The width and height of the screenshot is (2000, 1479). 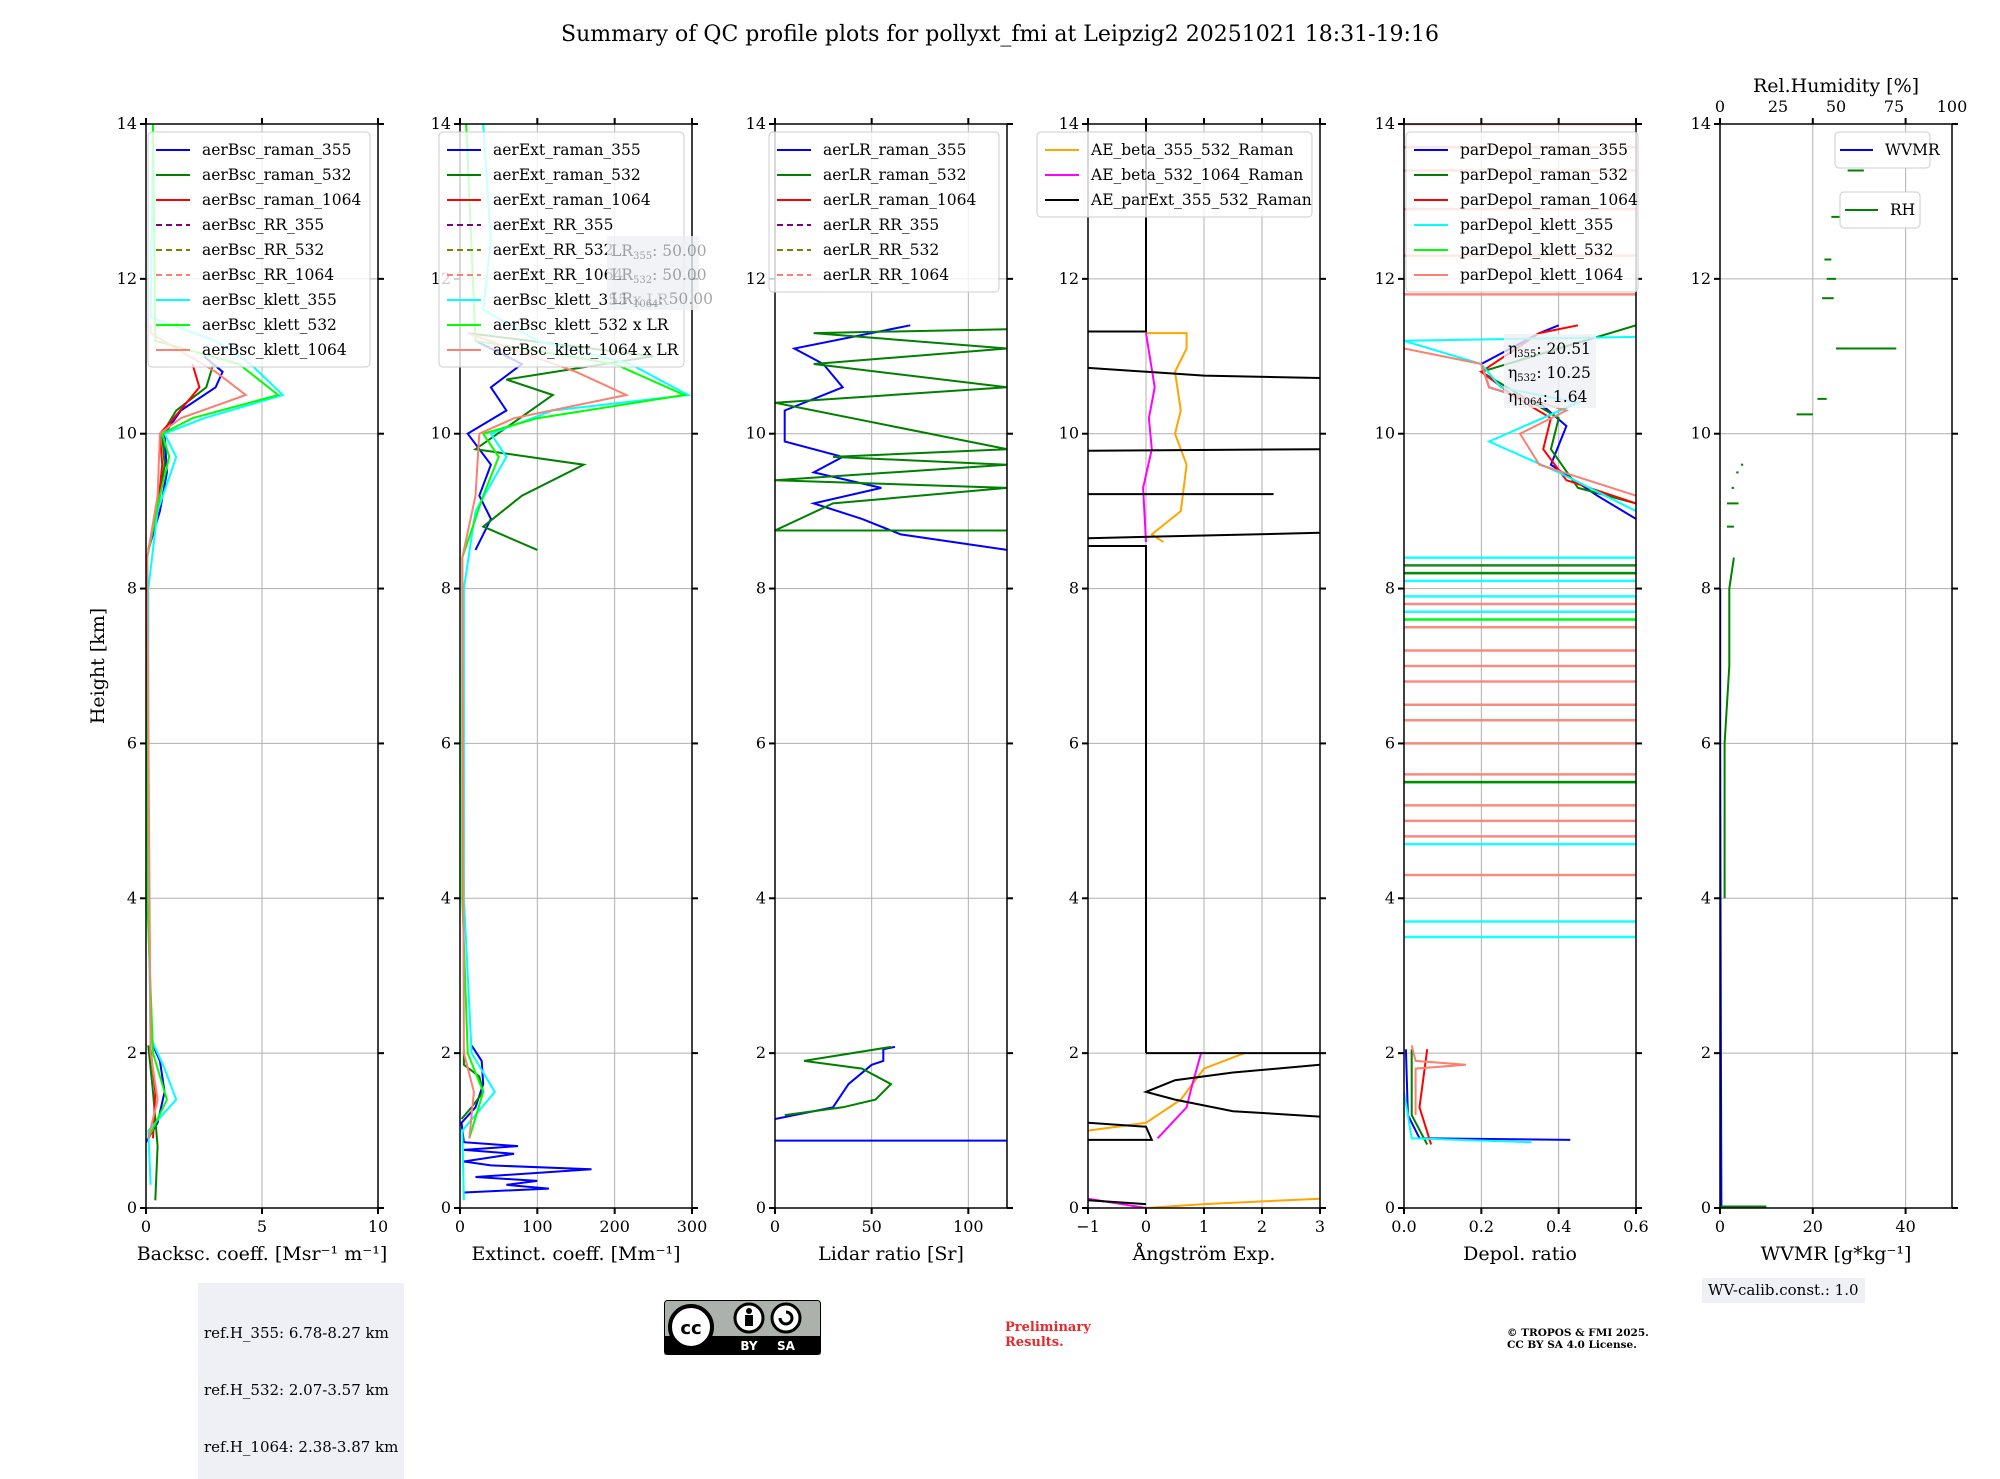 What do you see at coordinates (1894, 106) in the screenshot?
I see `top-x-tick-label: 75` at bounding box center [1894, 106].